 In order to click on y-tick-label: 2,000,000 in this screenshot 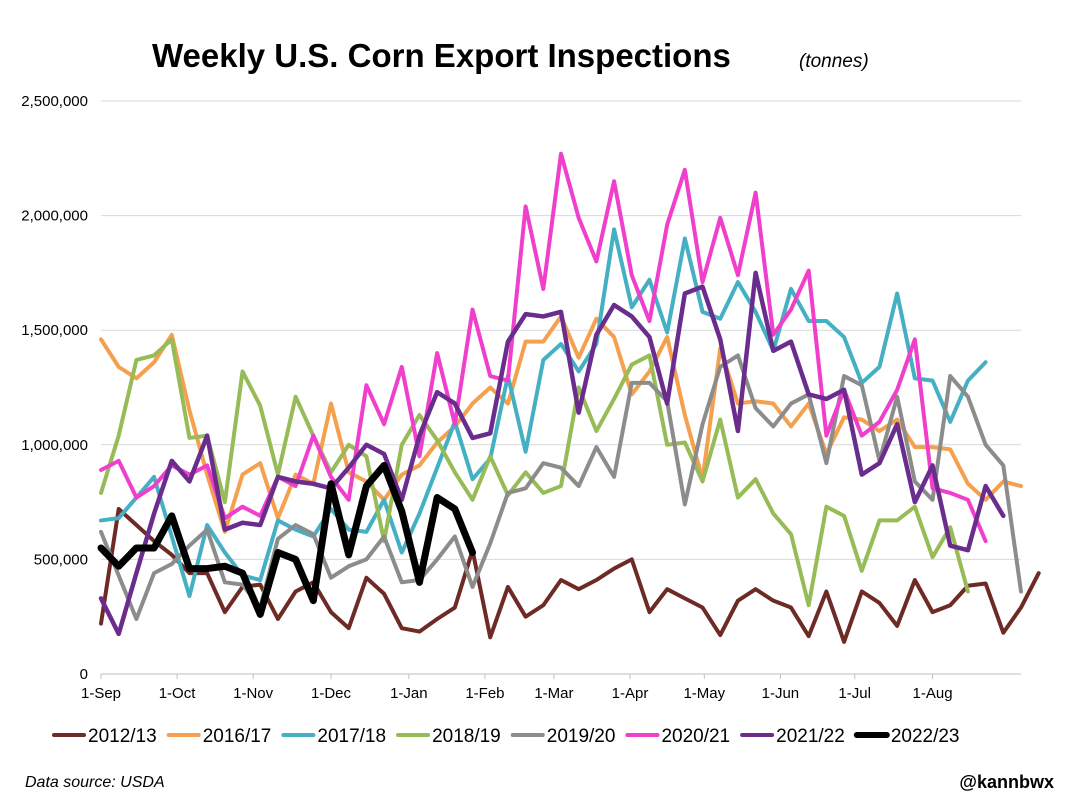, I will do `click(54, 216)`.